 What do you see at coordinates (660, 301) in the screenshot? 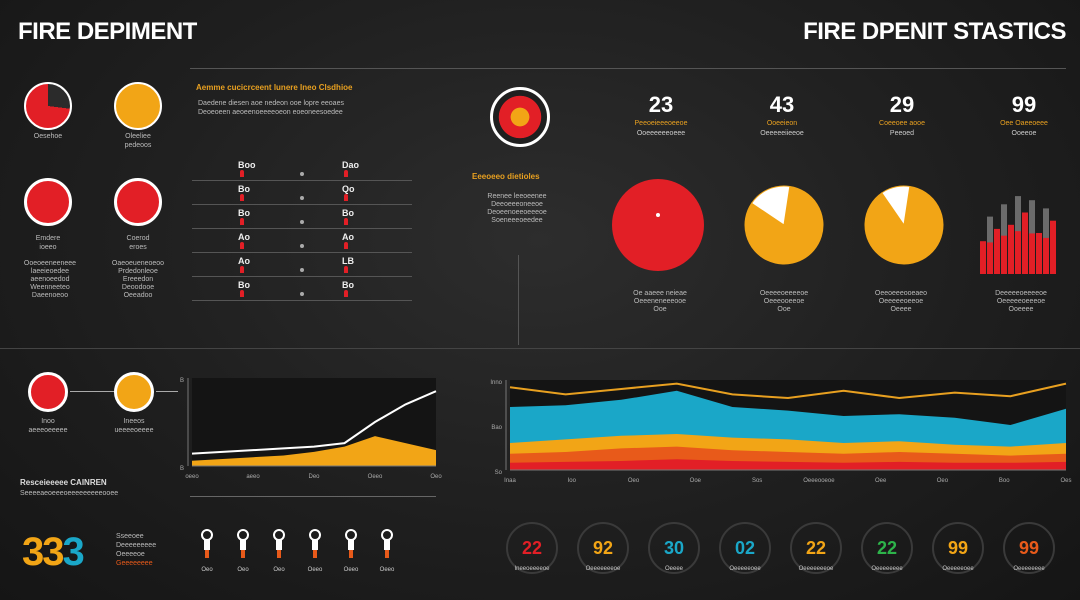
I see `pie-note-line: Oeeeneneeeooe` at bounding box center [660, 301].